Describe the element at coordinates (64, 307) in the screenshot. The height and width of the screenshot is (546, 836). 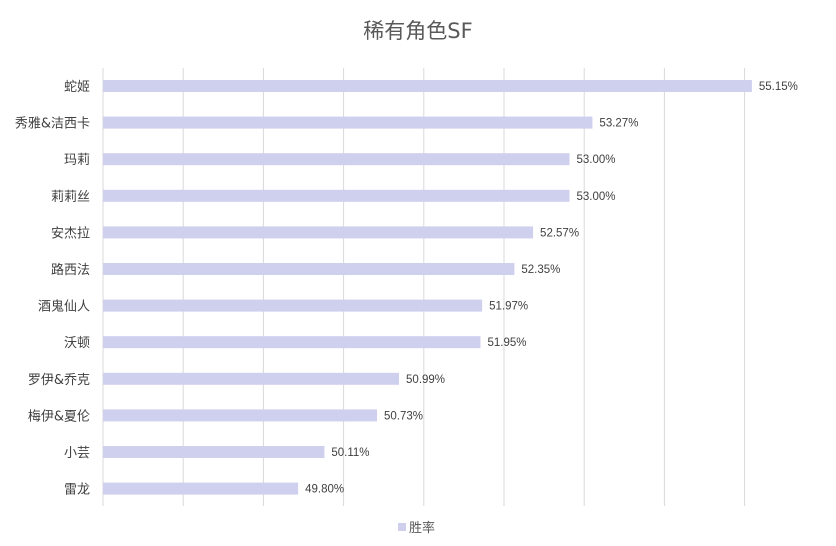
I see `category-label: 酒鬼仙人` at that location.